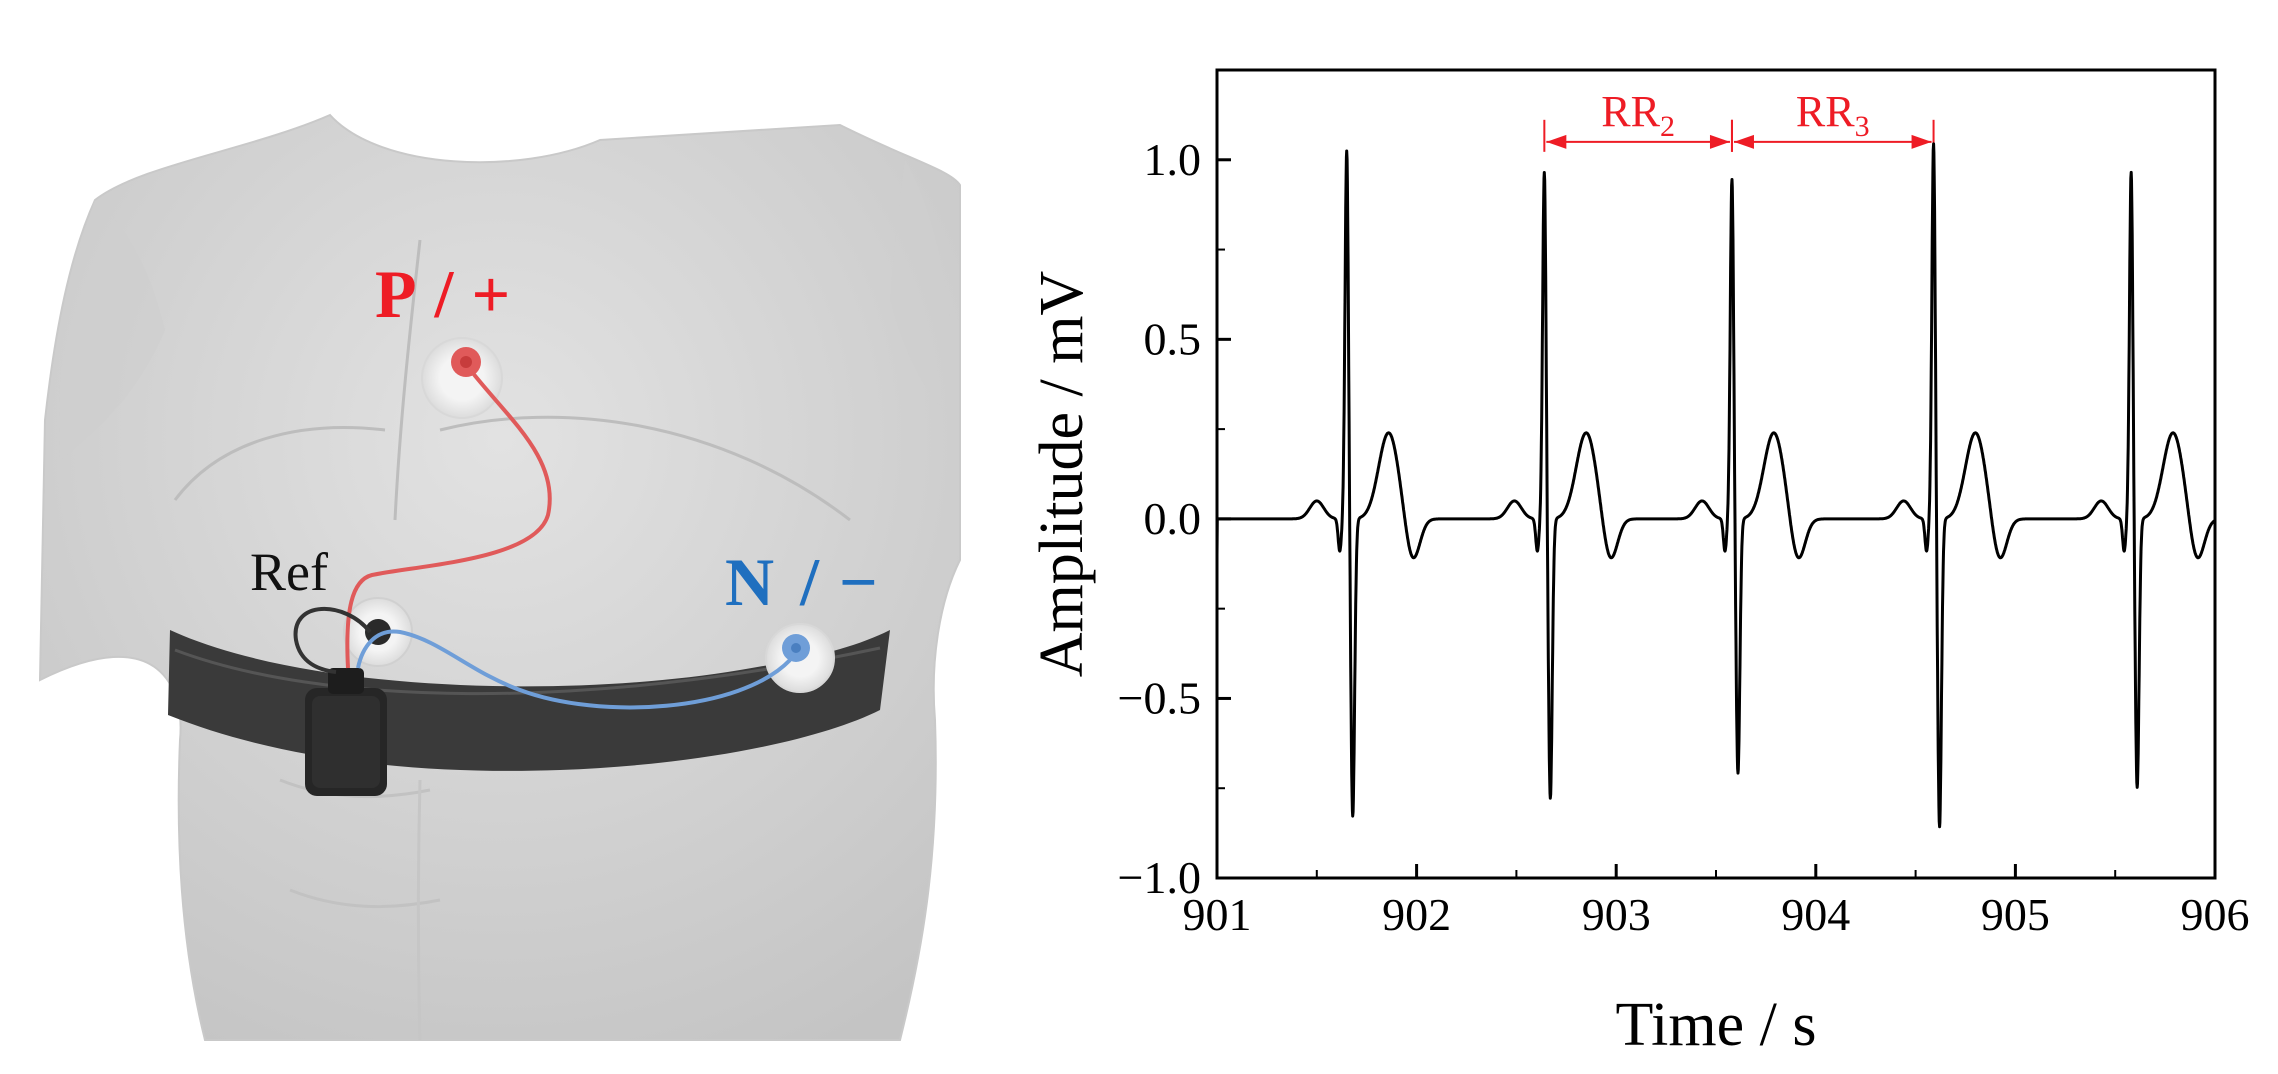  I want to click on y-tick-label: −1.0, so click(1159, 877).